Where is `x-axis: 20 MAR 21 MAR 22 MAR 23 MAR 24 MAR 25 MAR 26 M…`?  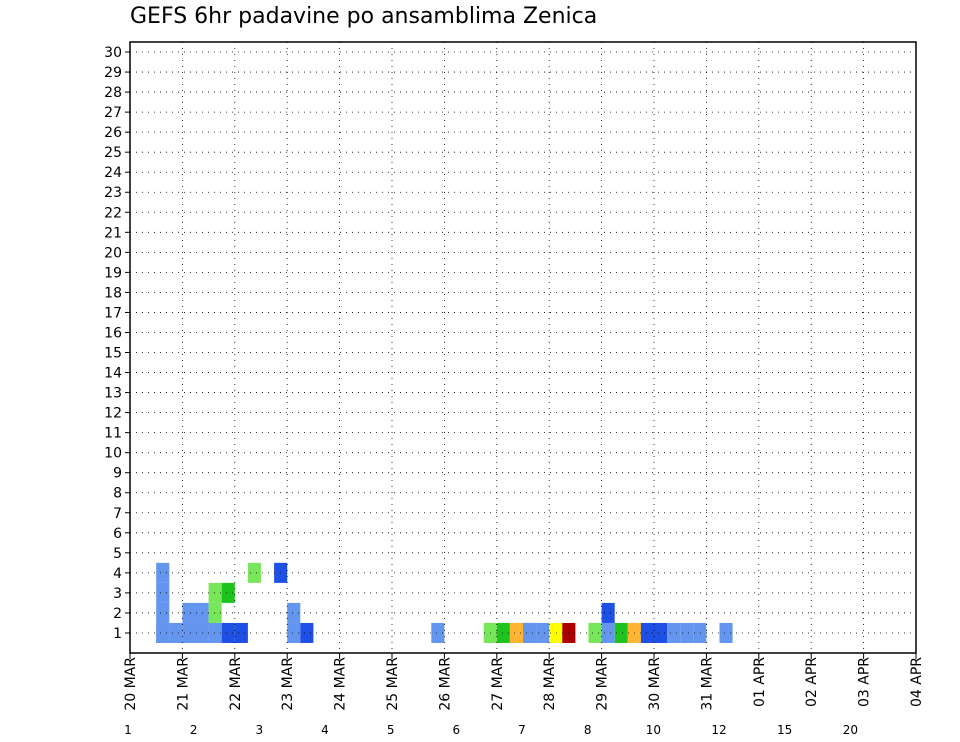 x-axis: 20 MAR 21 MAR 22 MAR 23 MAR 24 MAR 25 MAR 26 M… is located at coordinates (524, 682).